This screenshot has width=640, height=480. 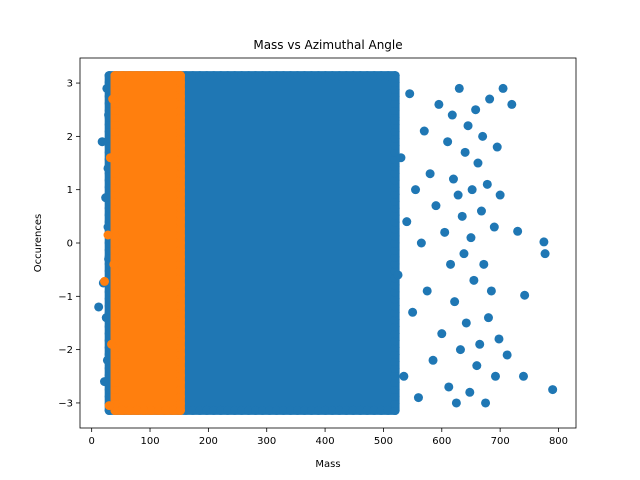 I want to click on x-axis-label: Mass, so click(x=327, y=464).